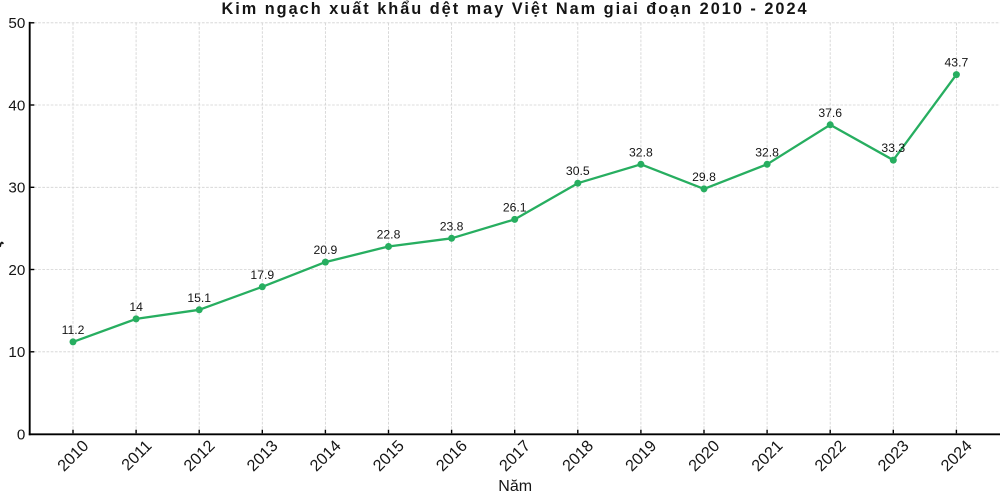 The image size is (1000, 504). Describe the element at coordinates (262, 275) in the screenshot. I see `svg-text: 17.9` at that location.